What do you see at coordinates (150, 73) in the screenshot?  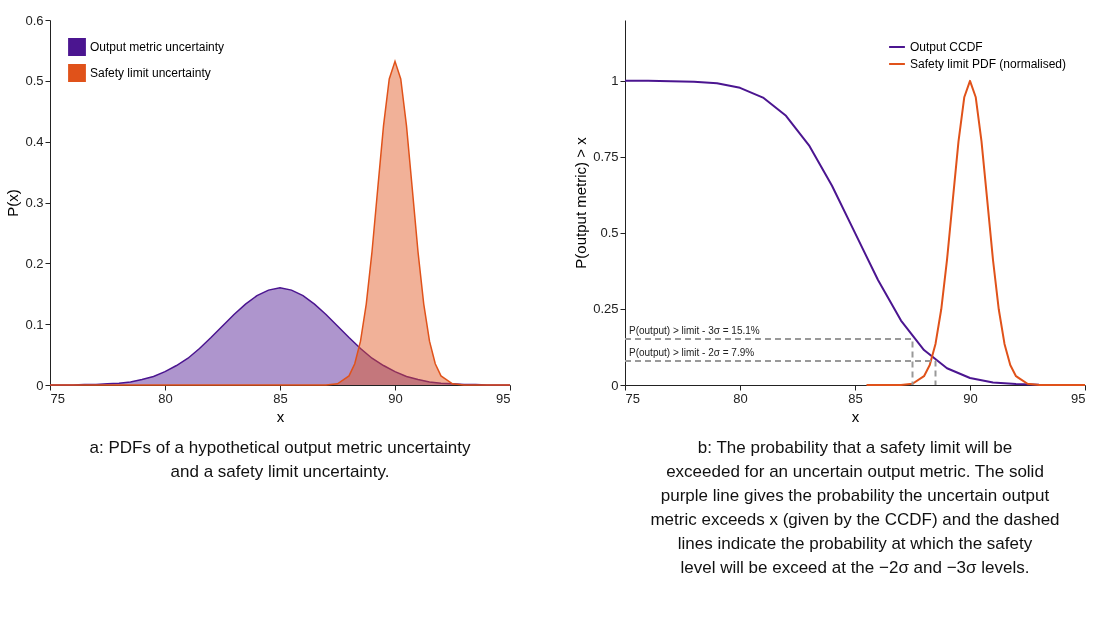 I see `legend-label: Safety limit uncertainty` at bounding box center [150, 73].